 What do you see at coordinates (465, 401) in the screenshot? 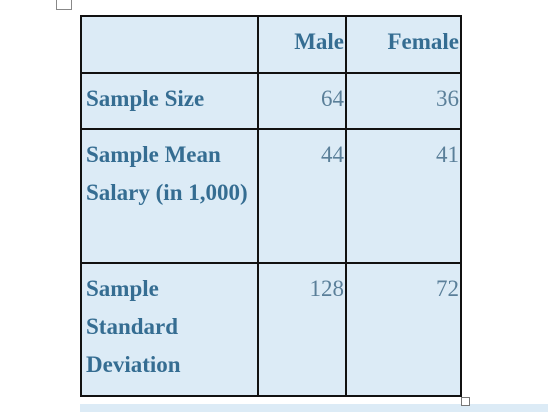
I see `table-resize-handle` at bounding box center [465, 401].